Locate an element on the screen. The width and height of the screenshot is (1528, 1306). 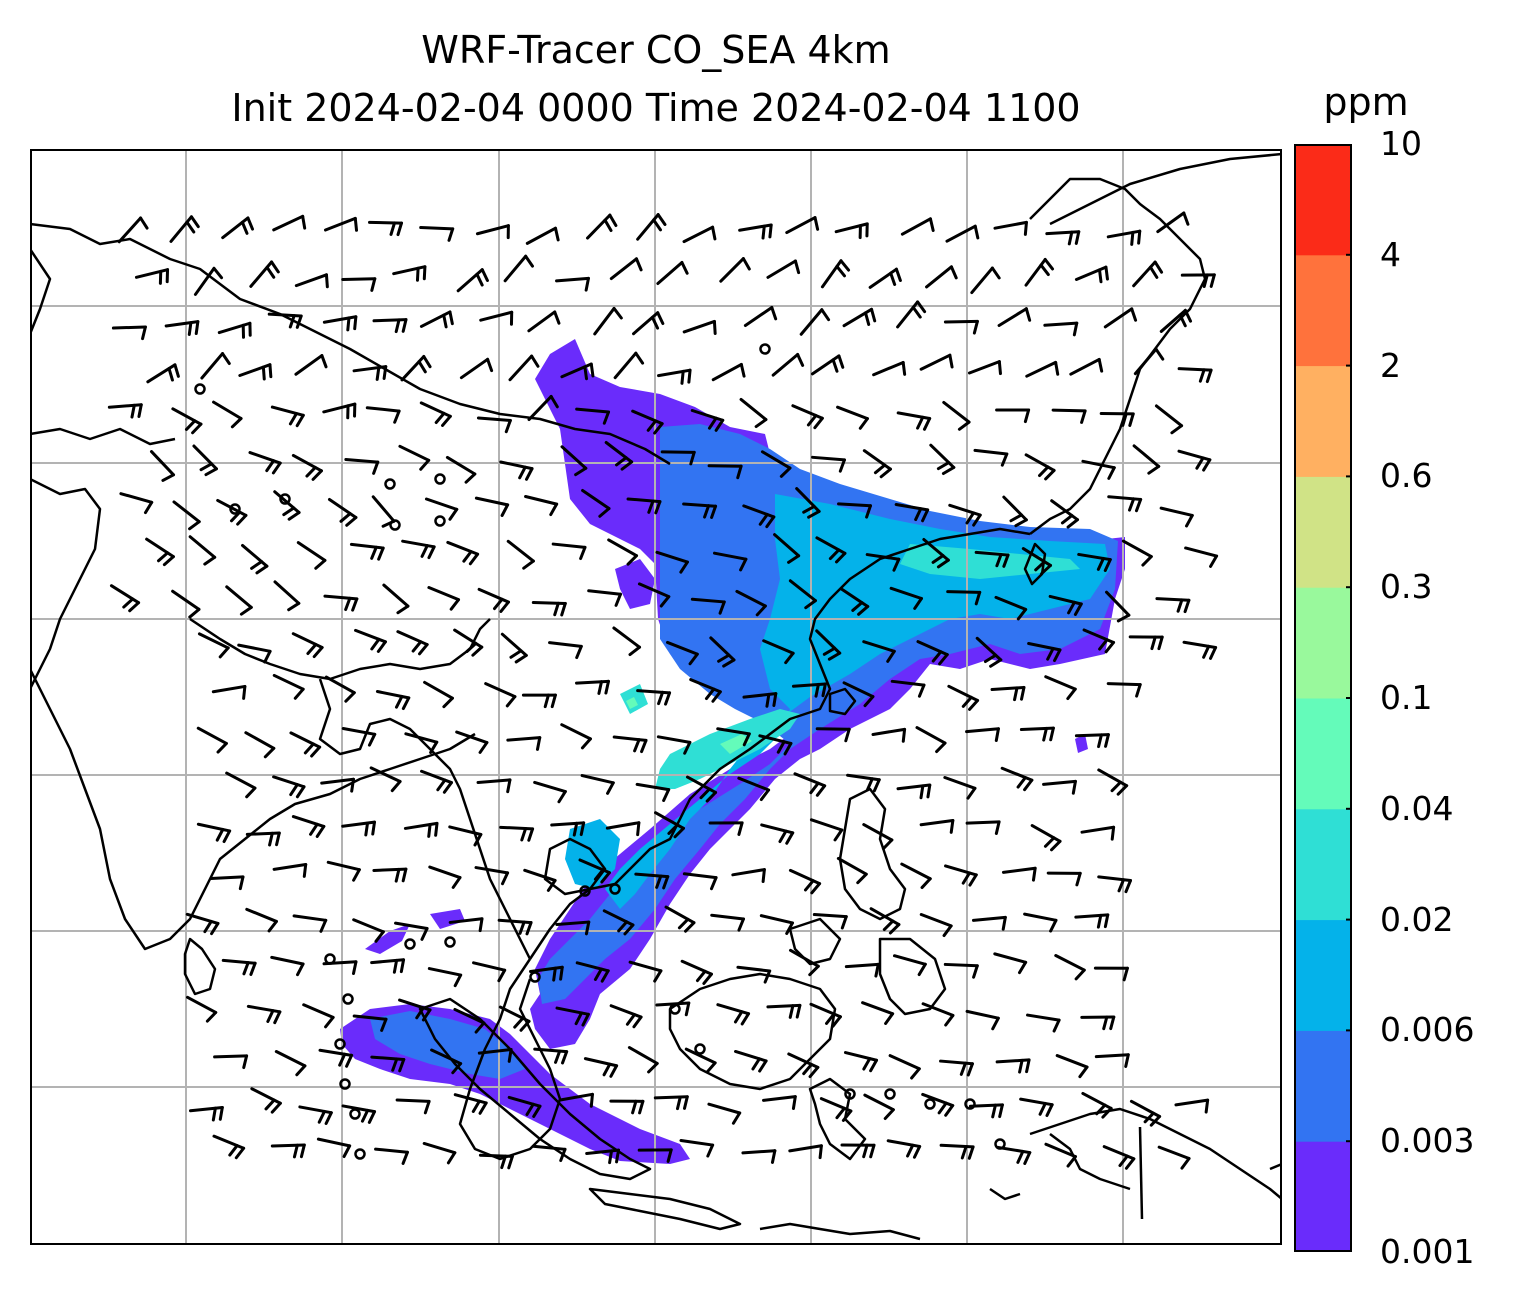
co-plume-0.003 is located at coordinates (447, 1045).